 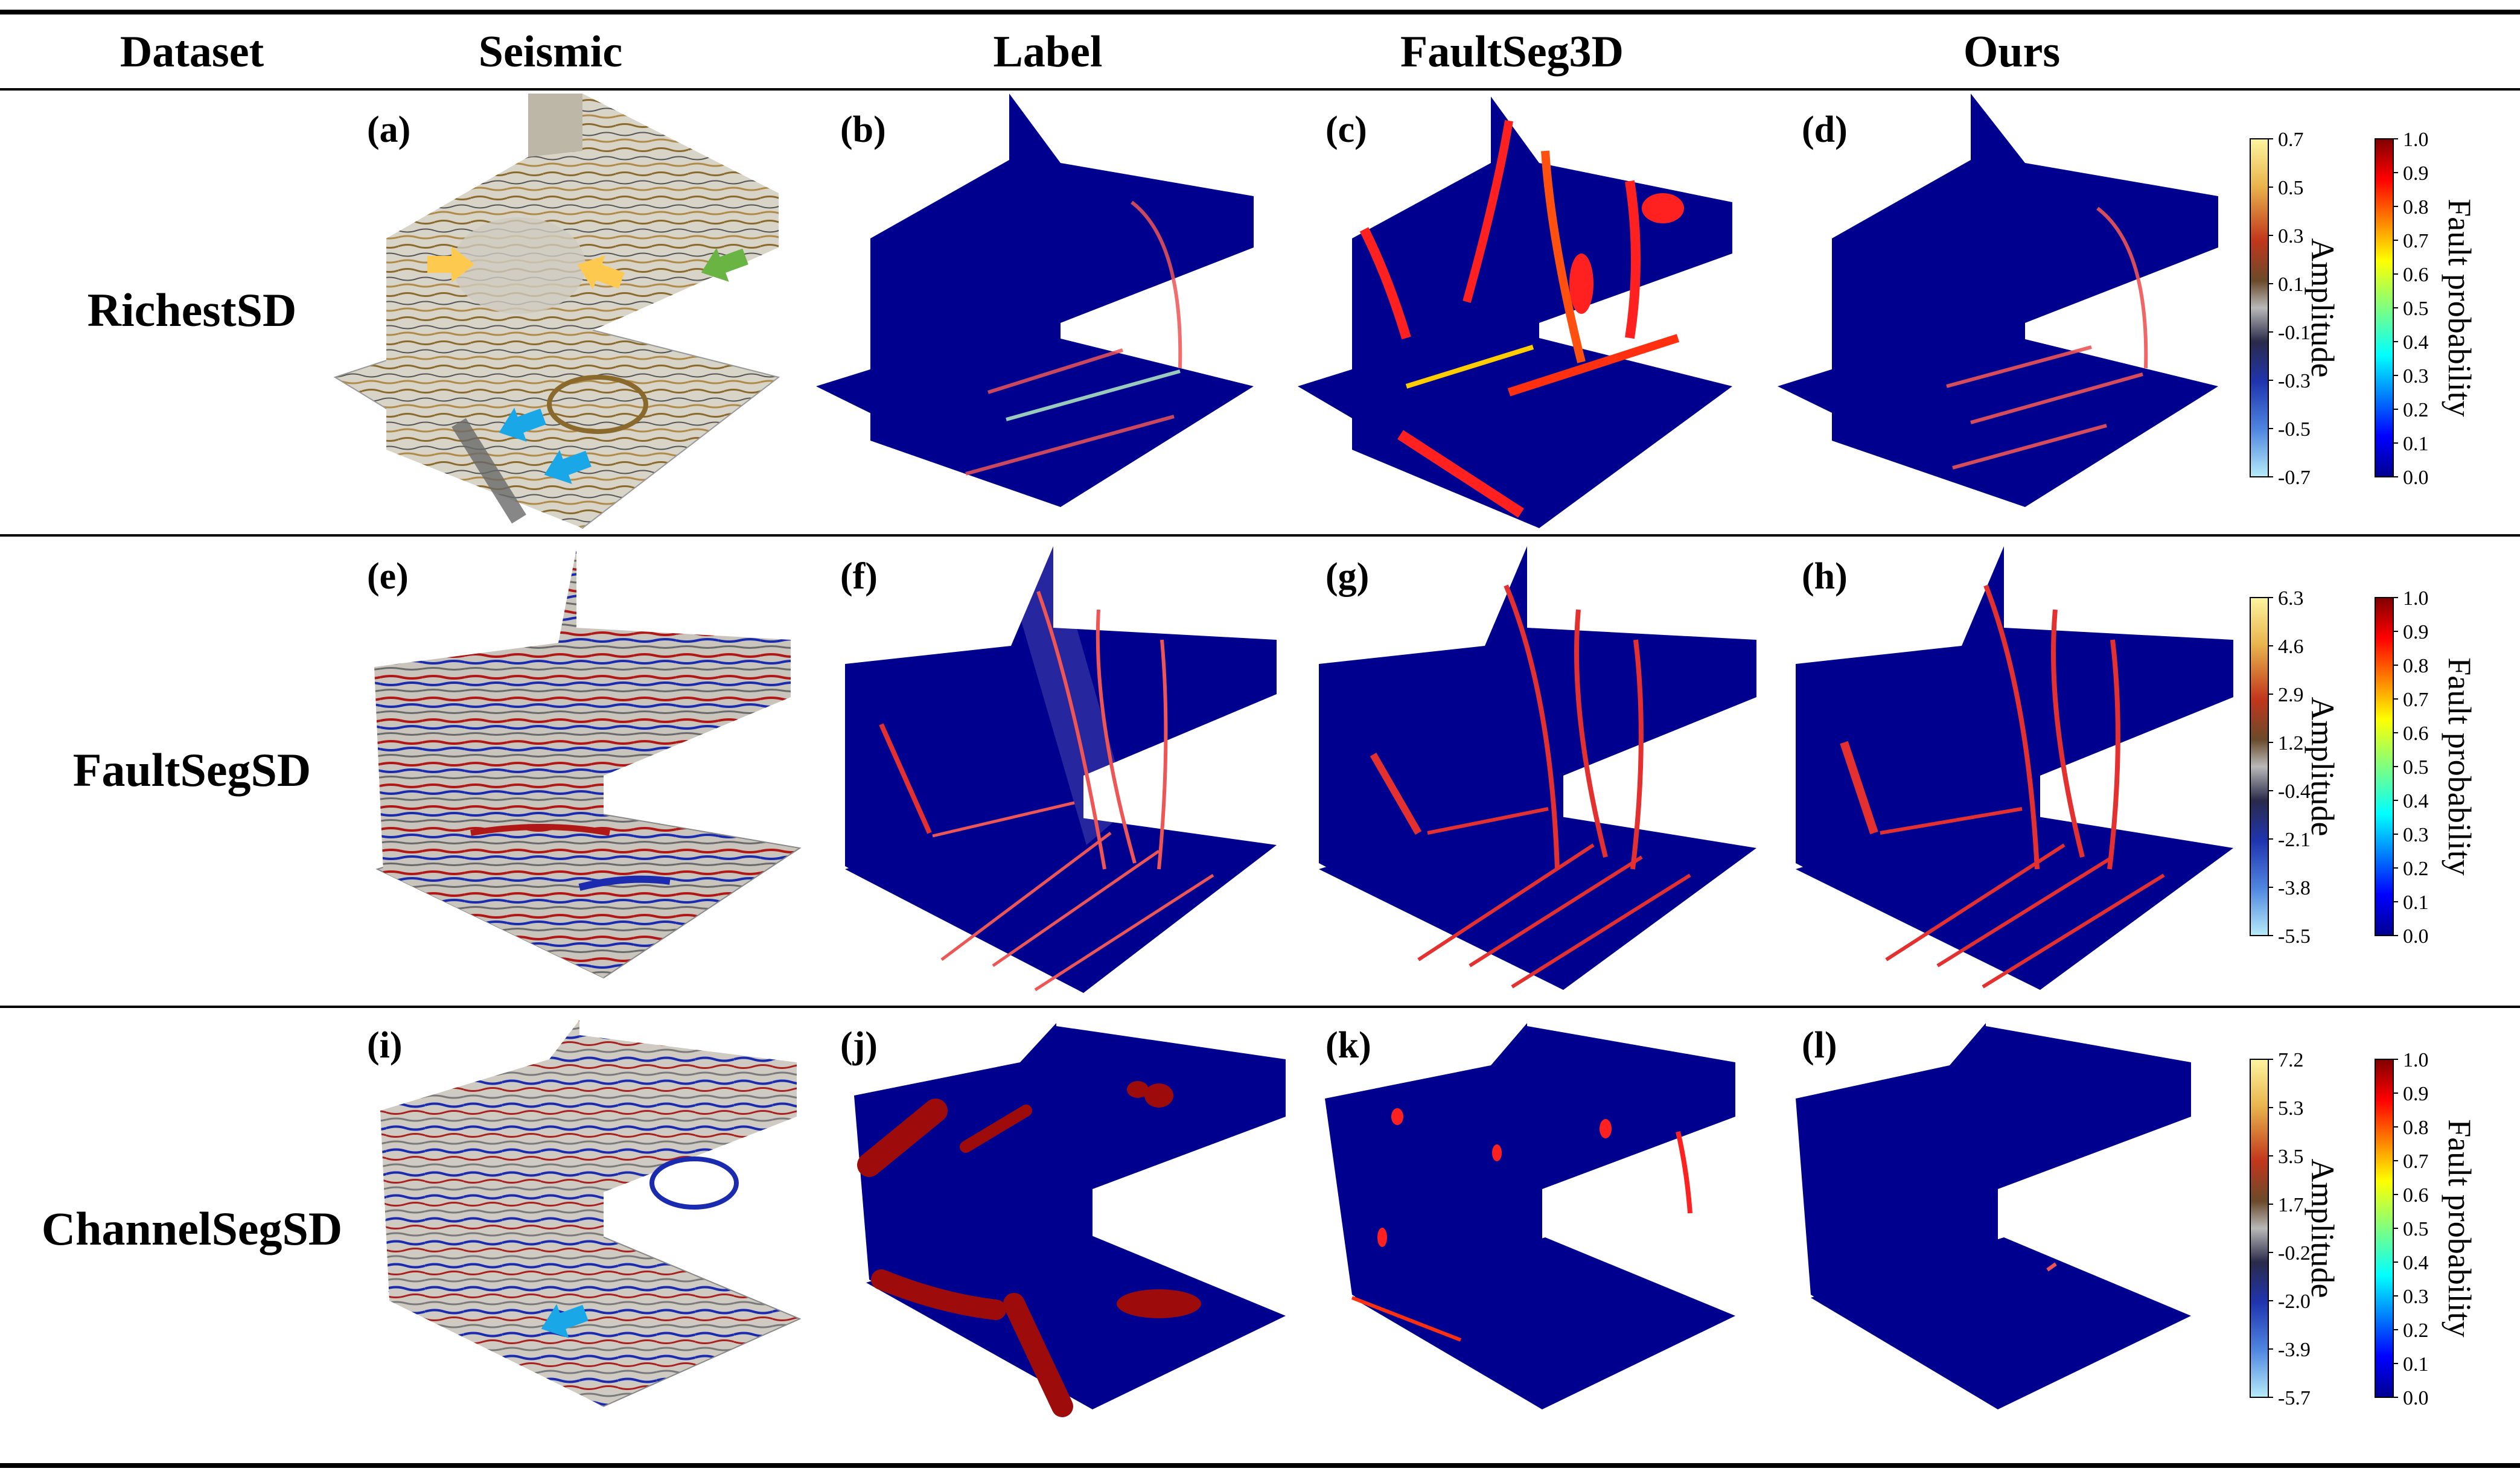 What do you see at coordinates (591, 1214) in the screenshot?
I see `seismic-volume-i` at bounding box center [591, 1214].